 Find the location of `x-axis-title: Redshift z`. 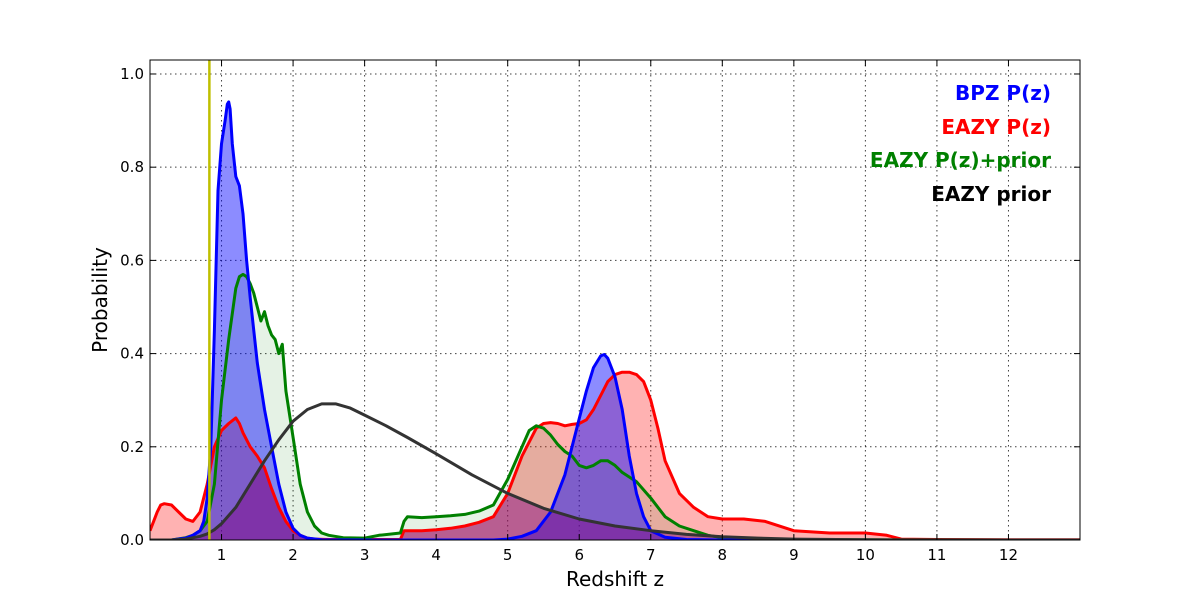

x-axis-title: Redshift z is located at coordinates (615, 579).